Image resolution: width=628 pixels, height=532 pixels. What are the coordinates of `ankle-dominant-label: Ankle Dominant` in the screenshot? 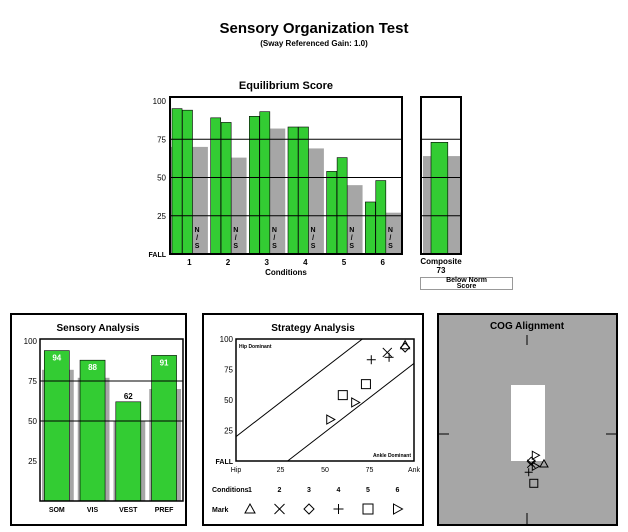 It's located at (392, 456).